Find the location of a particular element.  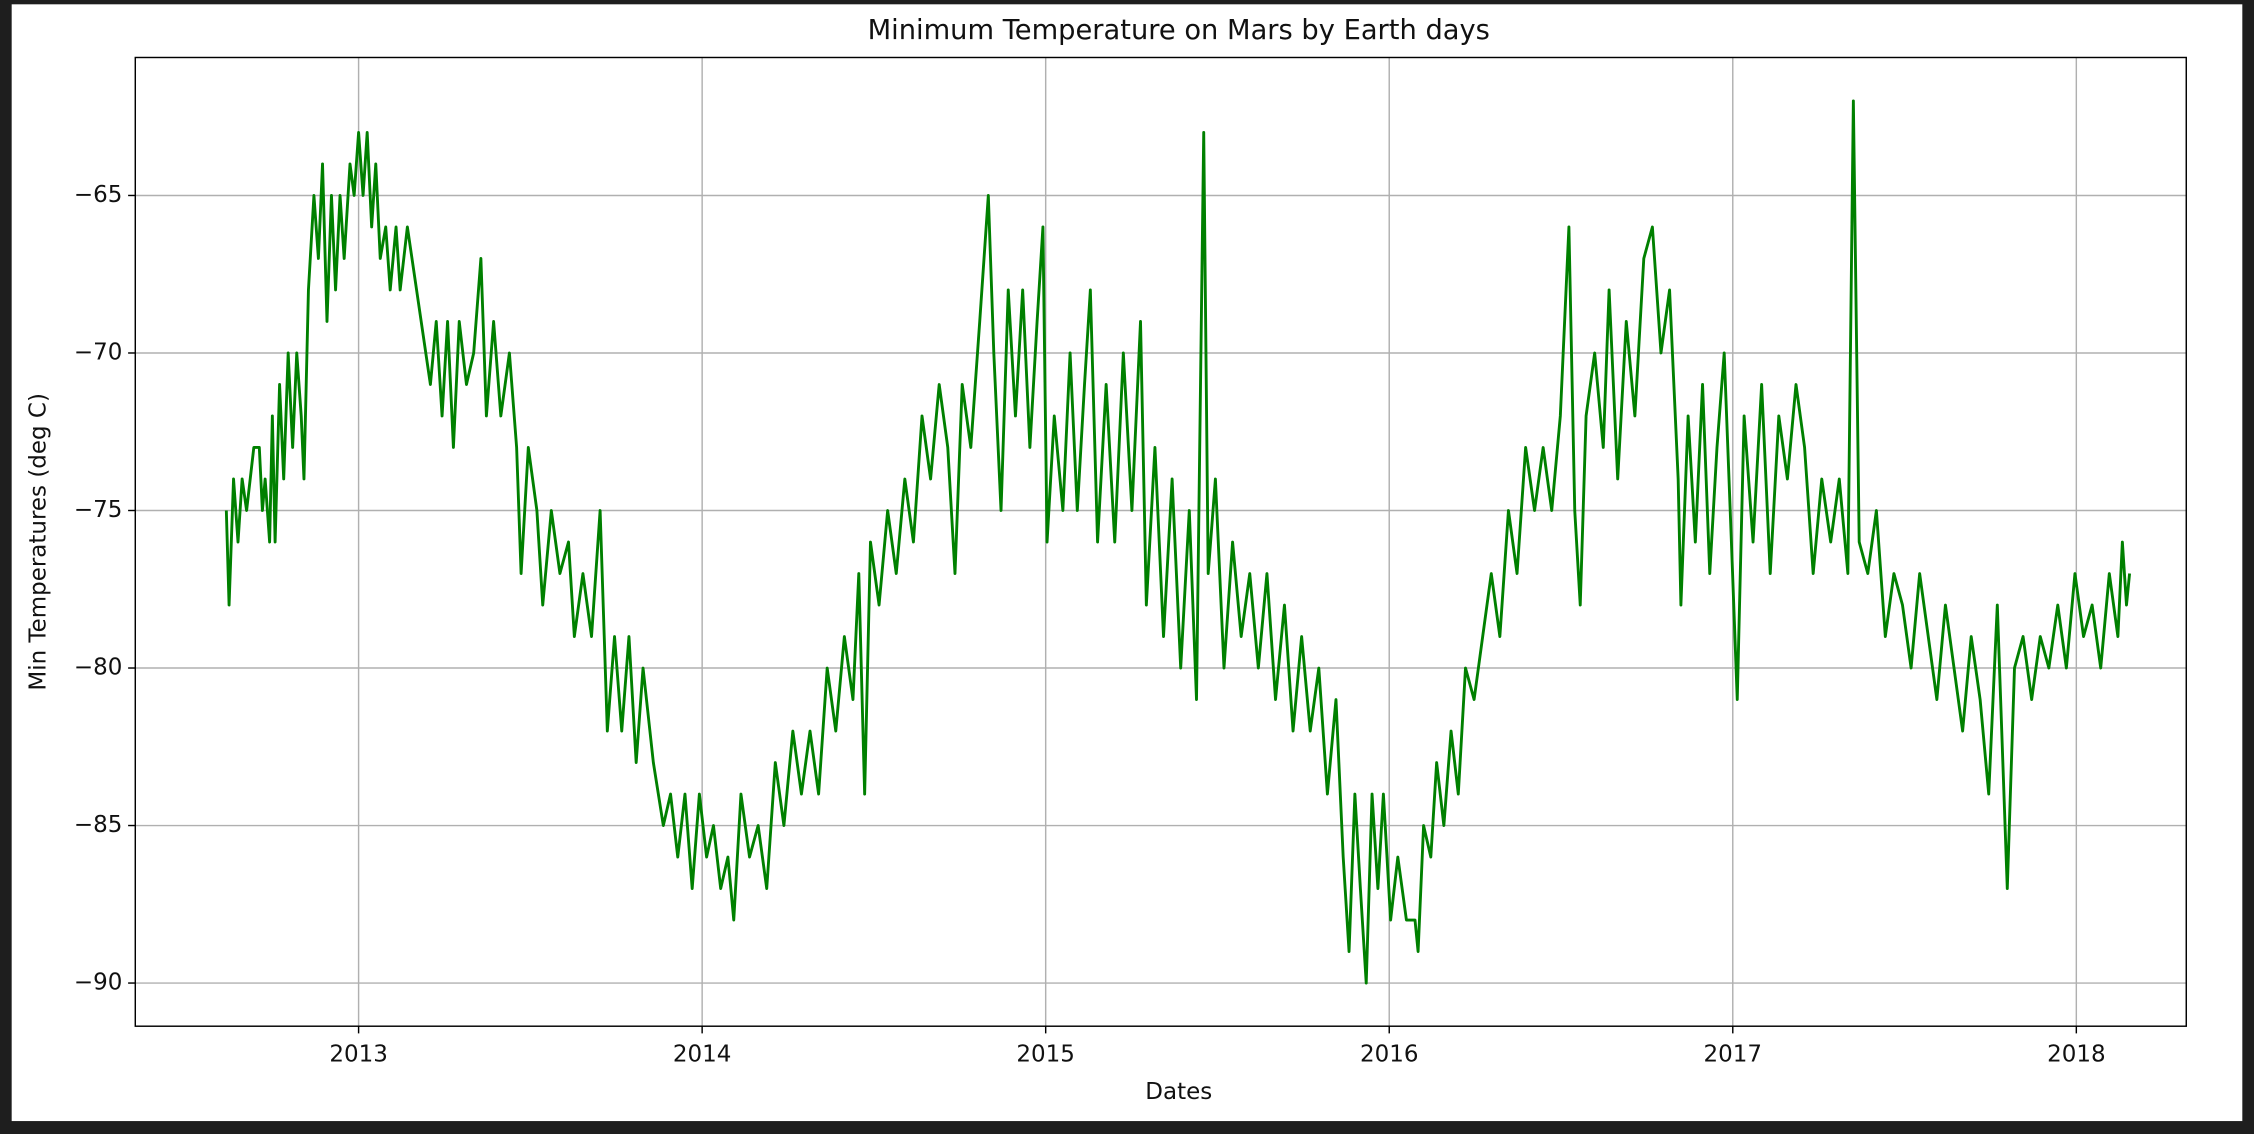

y-tick-label: −70 is located at coordinates (98, 352).